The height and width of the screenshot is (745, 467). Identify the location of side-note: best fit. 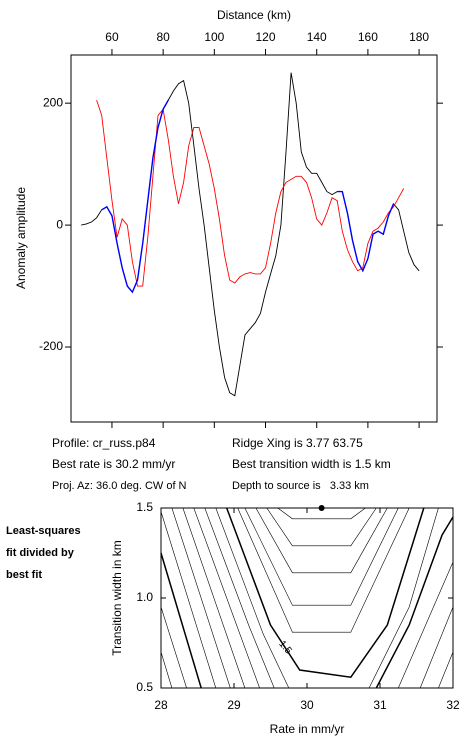
(24, 575).